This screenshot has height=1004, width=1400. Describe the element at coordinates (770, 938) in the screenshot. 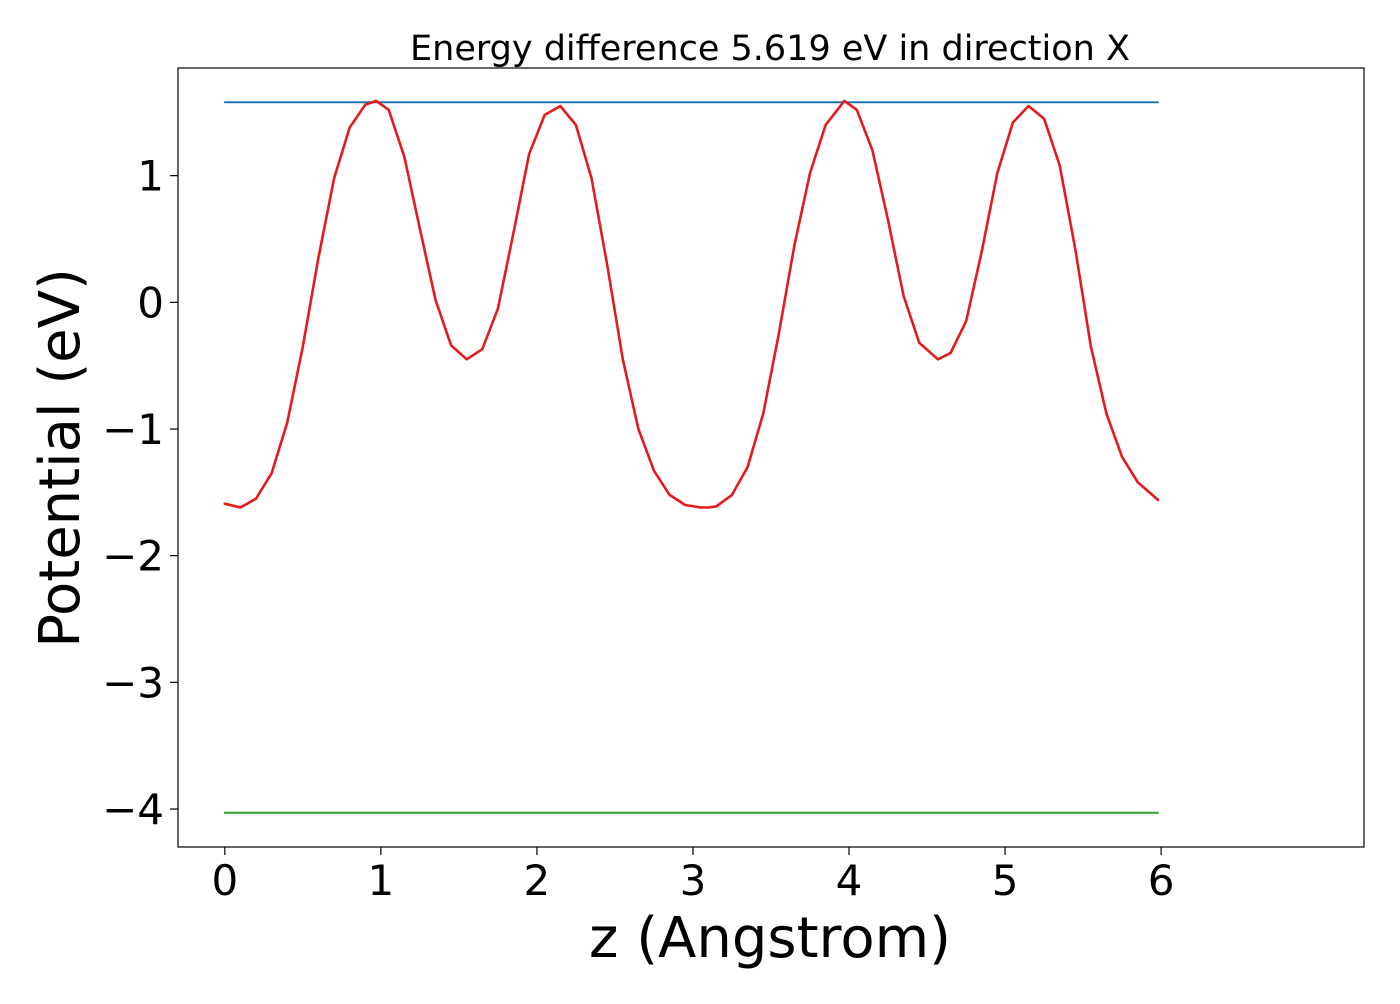

I see `x-axis-label: z (Angstrom)` at that location.